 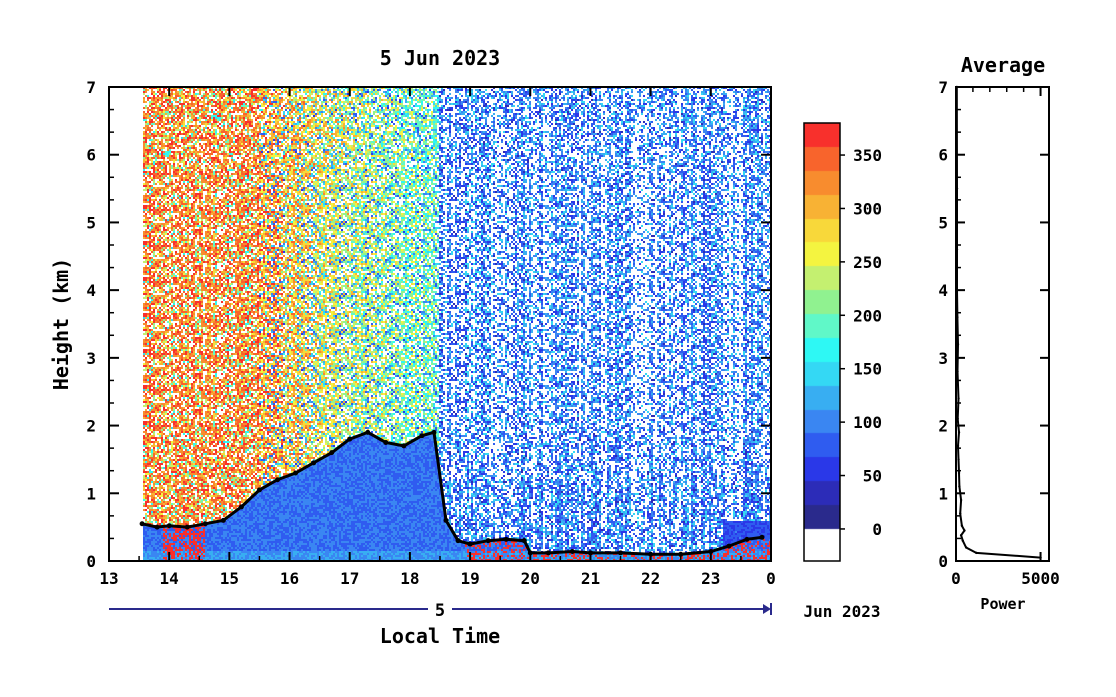 I want to click on colorbar-tick-label: 200, so click(x=867, y=315).